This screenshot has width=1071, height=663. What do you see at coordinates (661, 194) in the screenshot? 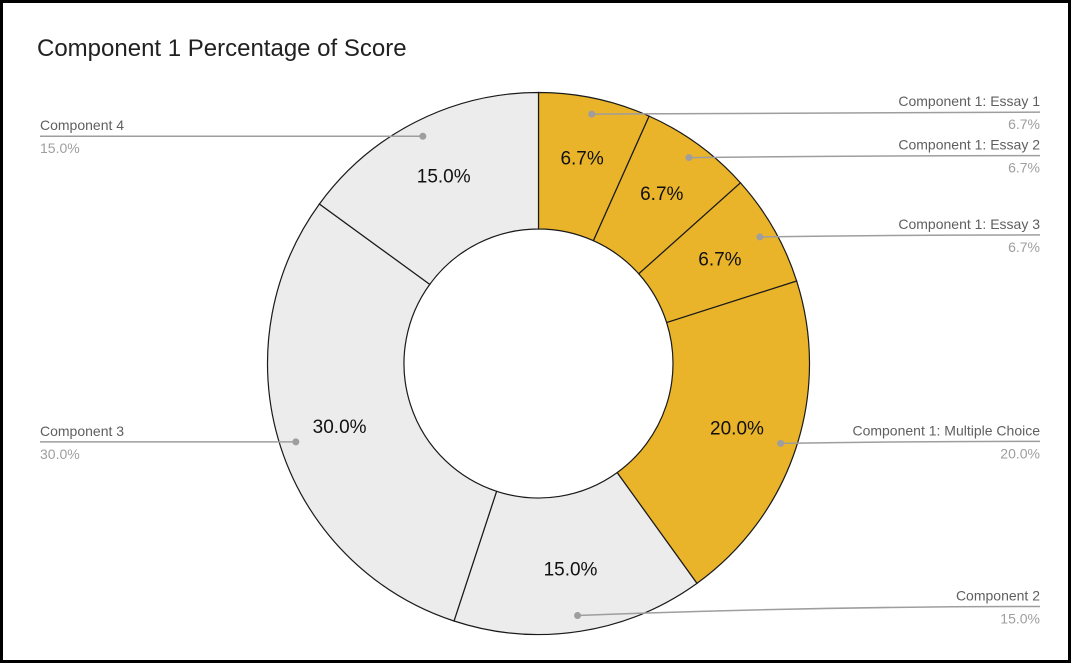
I see `slice-value-label-component-1-essay-2: 6.7%` at bounding box center [661, 194].